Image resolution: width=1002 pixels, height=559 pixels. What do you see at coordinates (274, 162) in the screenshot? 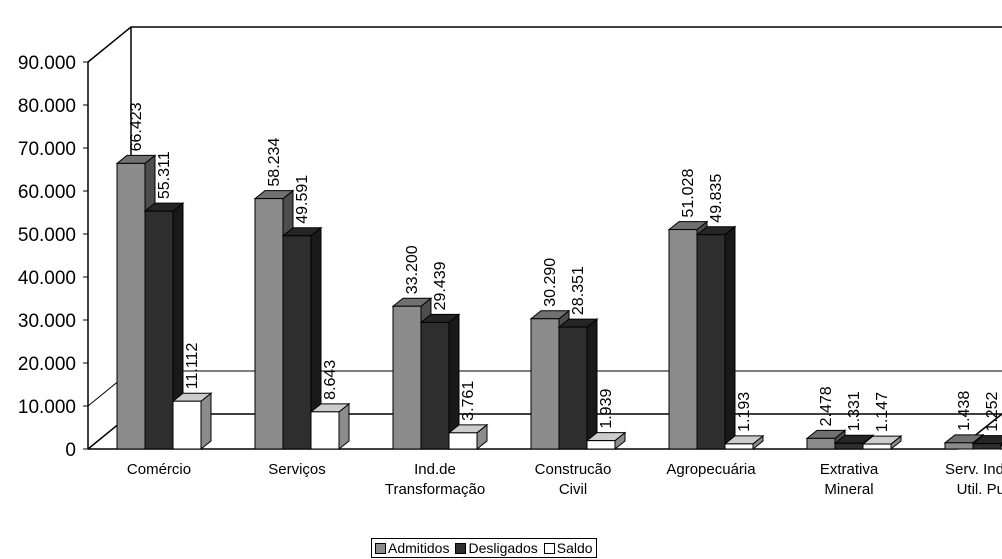
I see `data-label: 58.234` at bounding box center [274, 162].